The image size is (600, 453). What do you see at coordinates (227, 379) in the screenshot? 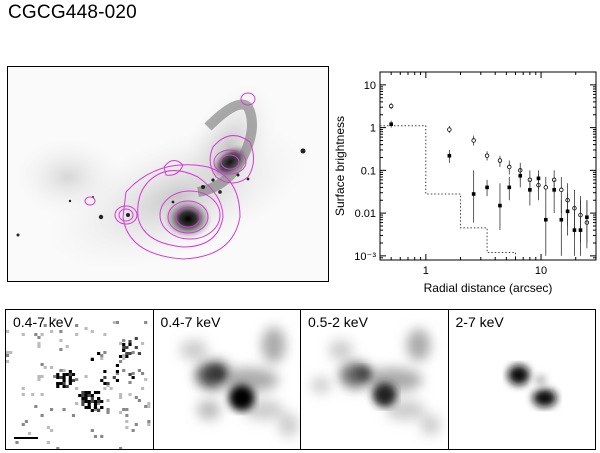
I see `xray-panel-smoothed-full: 0.4-7 keV` at bounding box center [227, 379].